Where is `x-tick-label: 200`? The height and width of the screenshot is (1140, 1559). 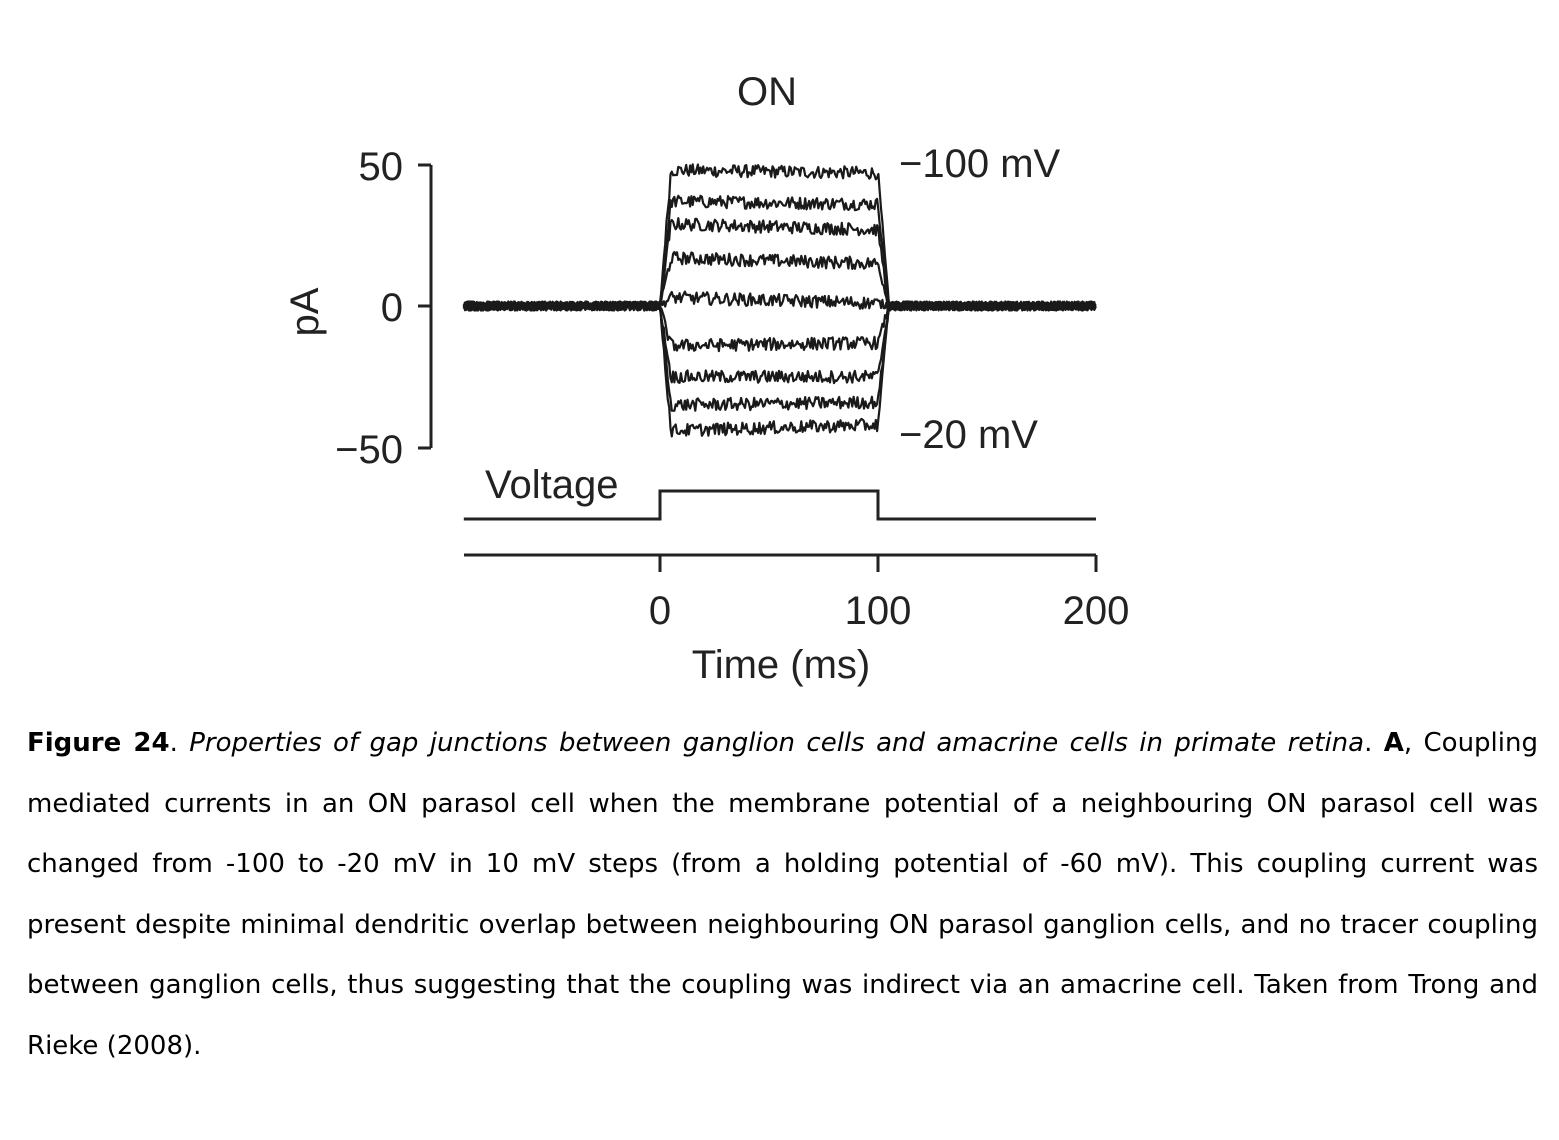 x-tick-label: 200 is located at coordinates (1096, 611).